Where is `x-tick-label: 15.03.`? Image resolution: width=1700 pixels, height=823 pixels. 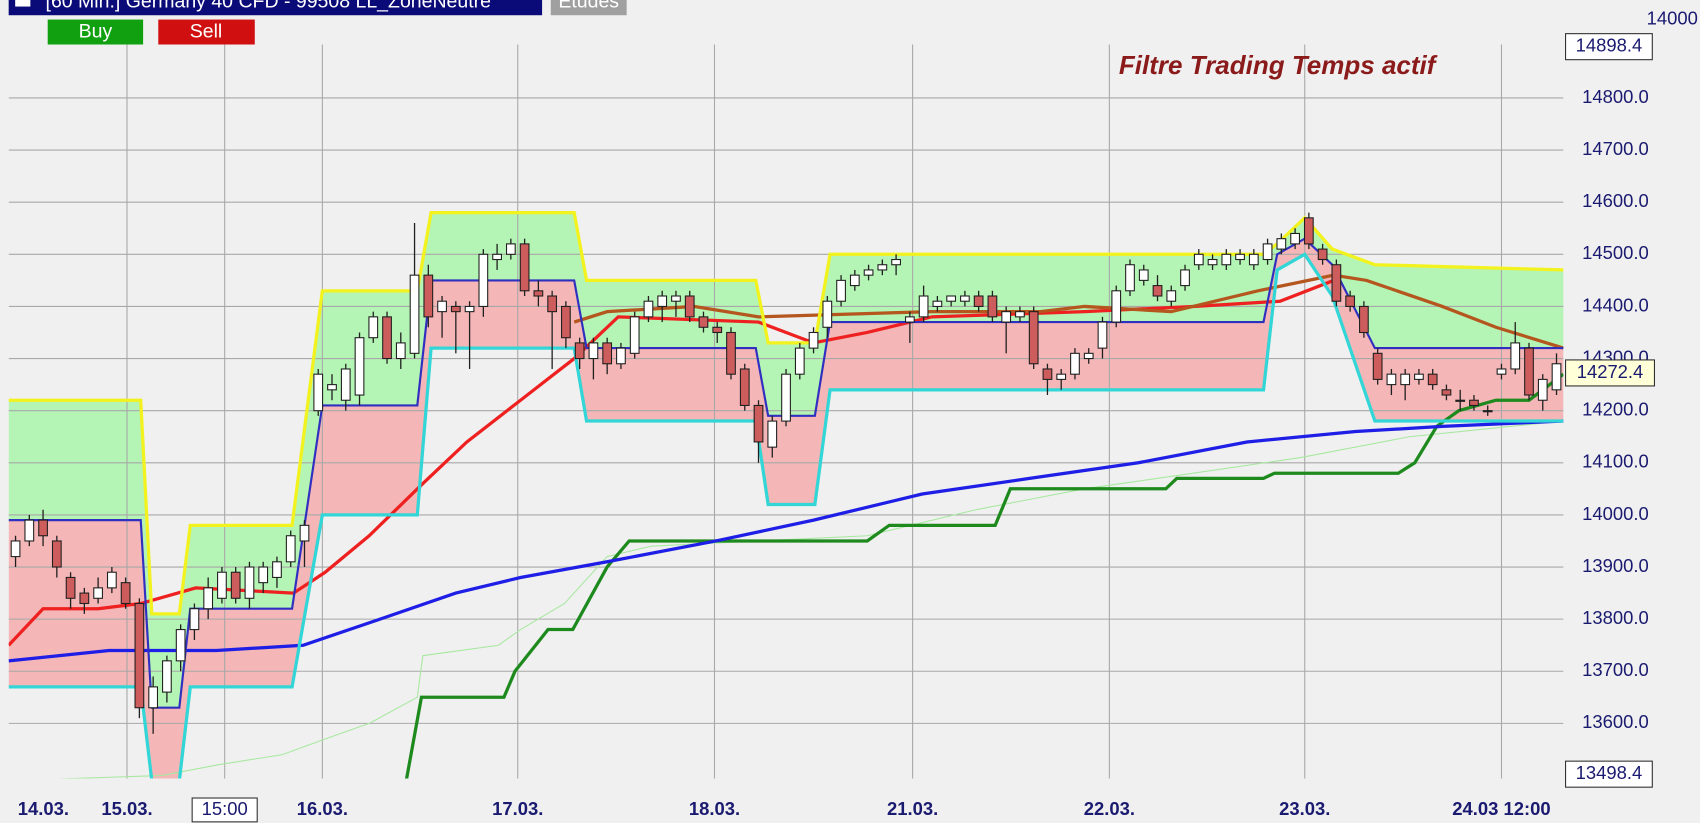 x-tick-label: 15.03. is located at coordinates (126, 808).